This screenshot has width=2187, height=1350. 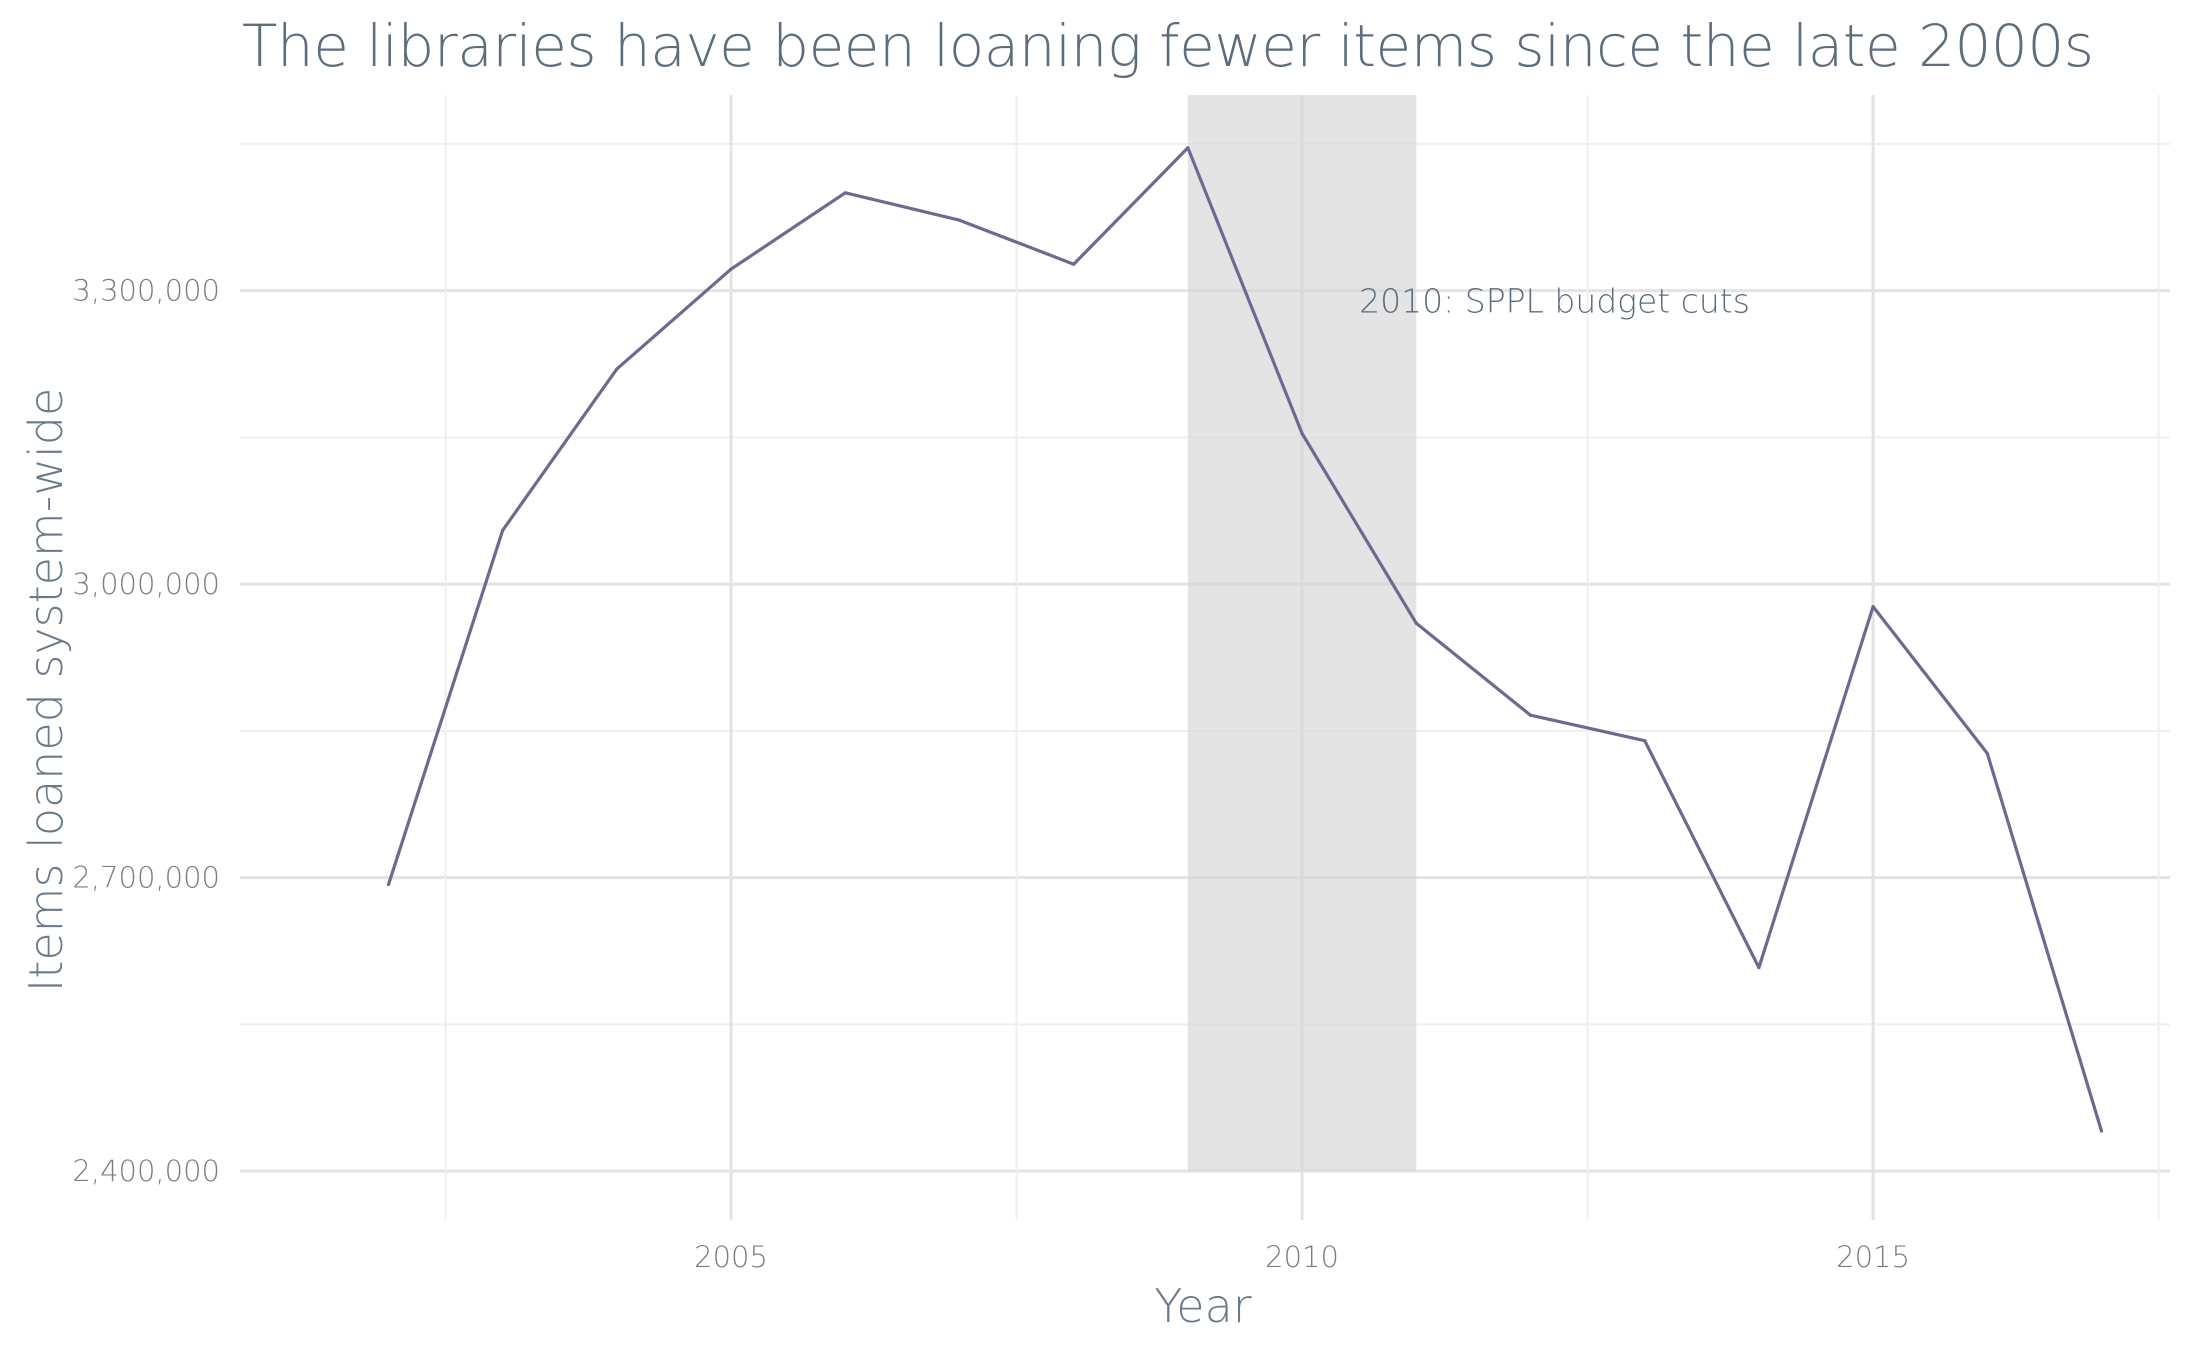 What do you see at coordinates (845, 193) in the screenshot?
I see `data-point-2006` at bounding box center [845, 193].